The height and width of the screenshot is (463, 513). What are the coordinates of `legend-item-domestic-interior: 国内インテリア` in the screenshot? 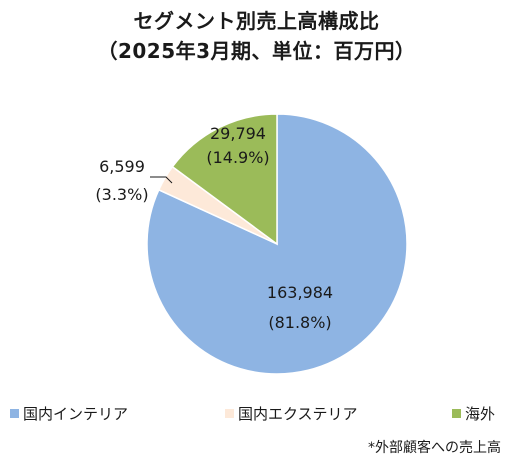 It's located at (69, 413).